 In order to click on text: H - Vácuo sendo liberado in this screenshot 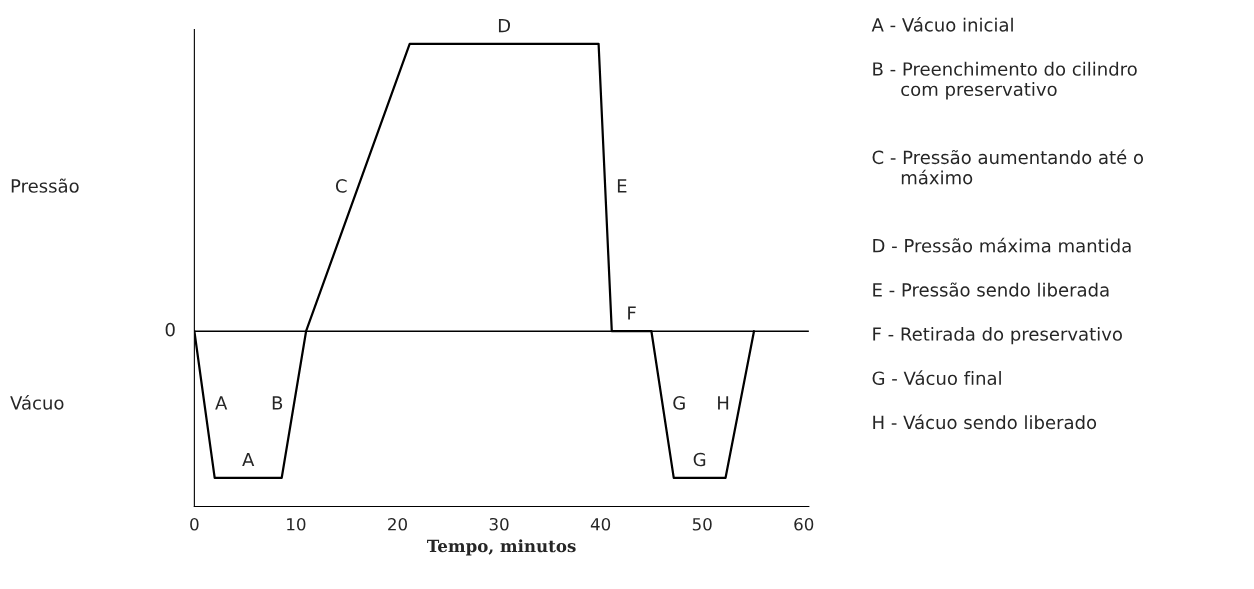, I will do `click(985, 422)`.